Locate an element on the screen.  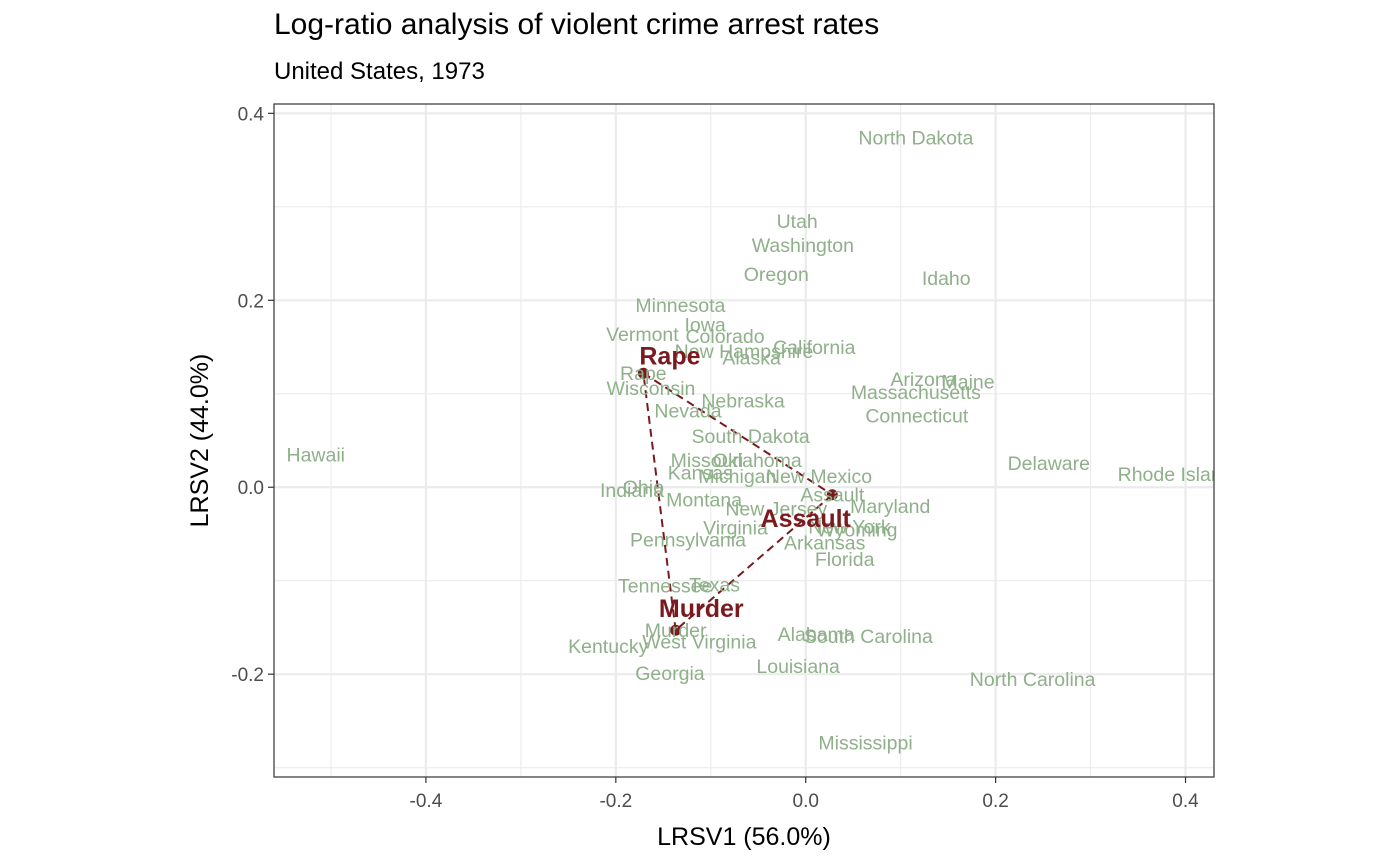
x-tick-label: -0.2 is located at coordinates (615, 801).